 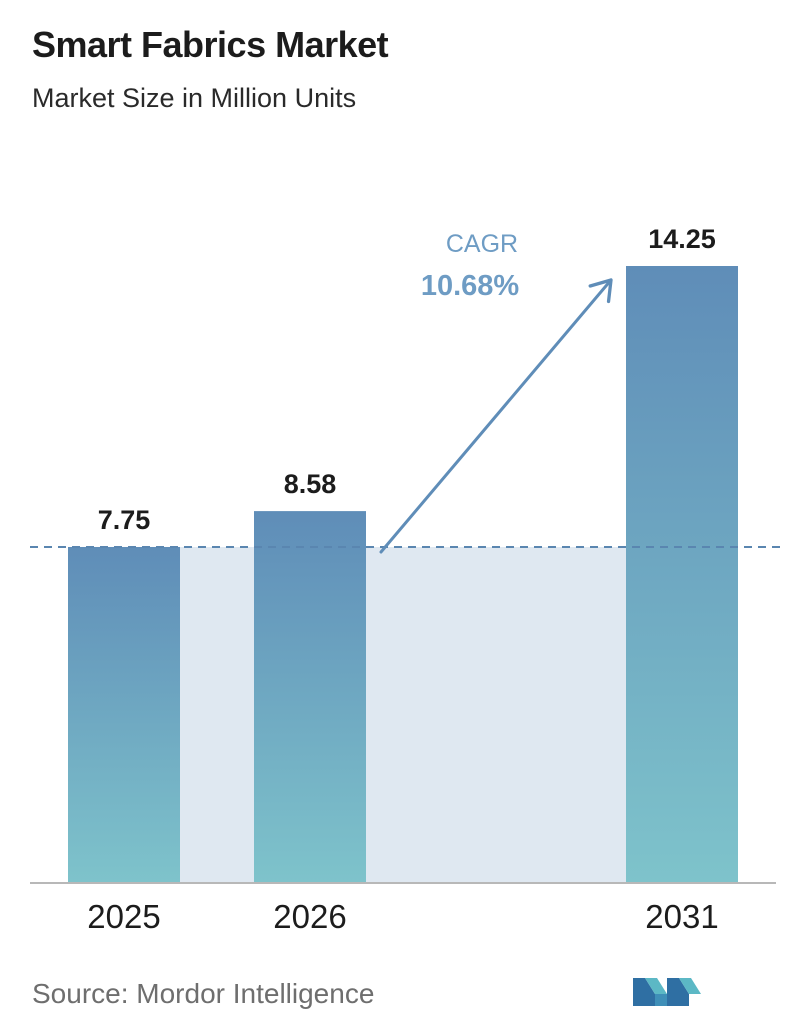 I want to click on data-label-2025: 7.75, so click(x=124, y=520).